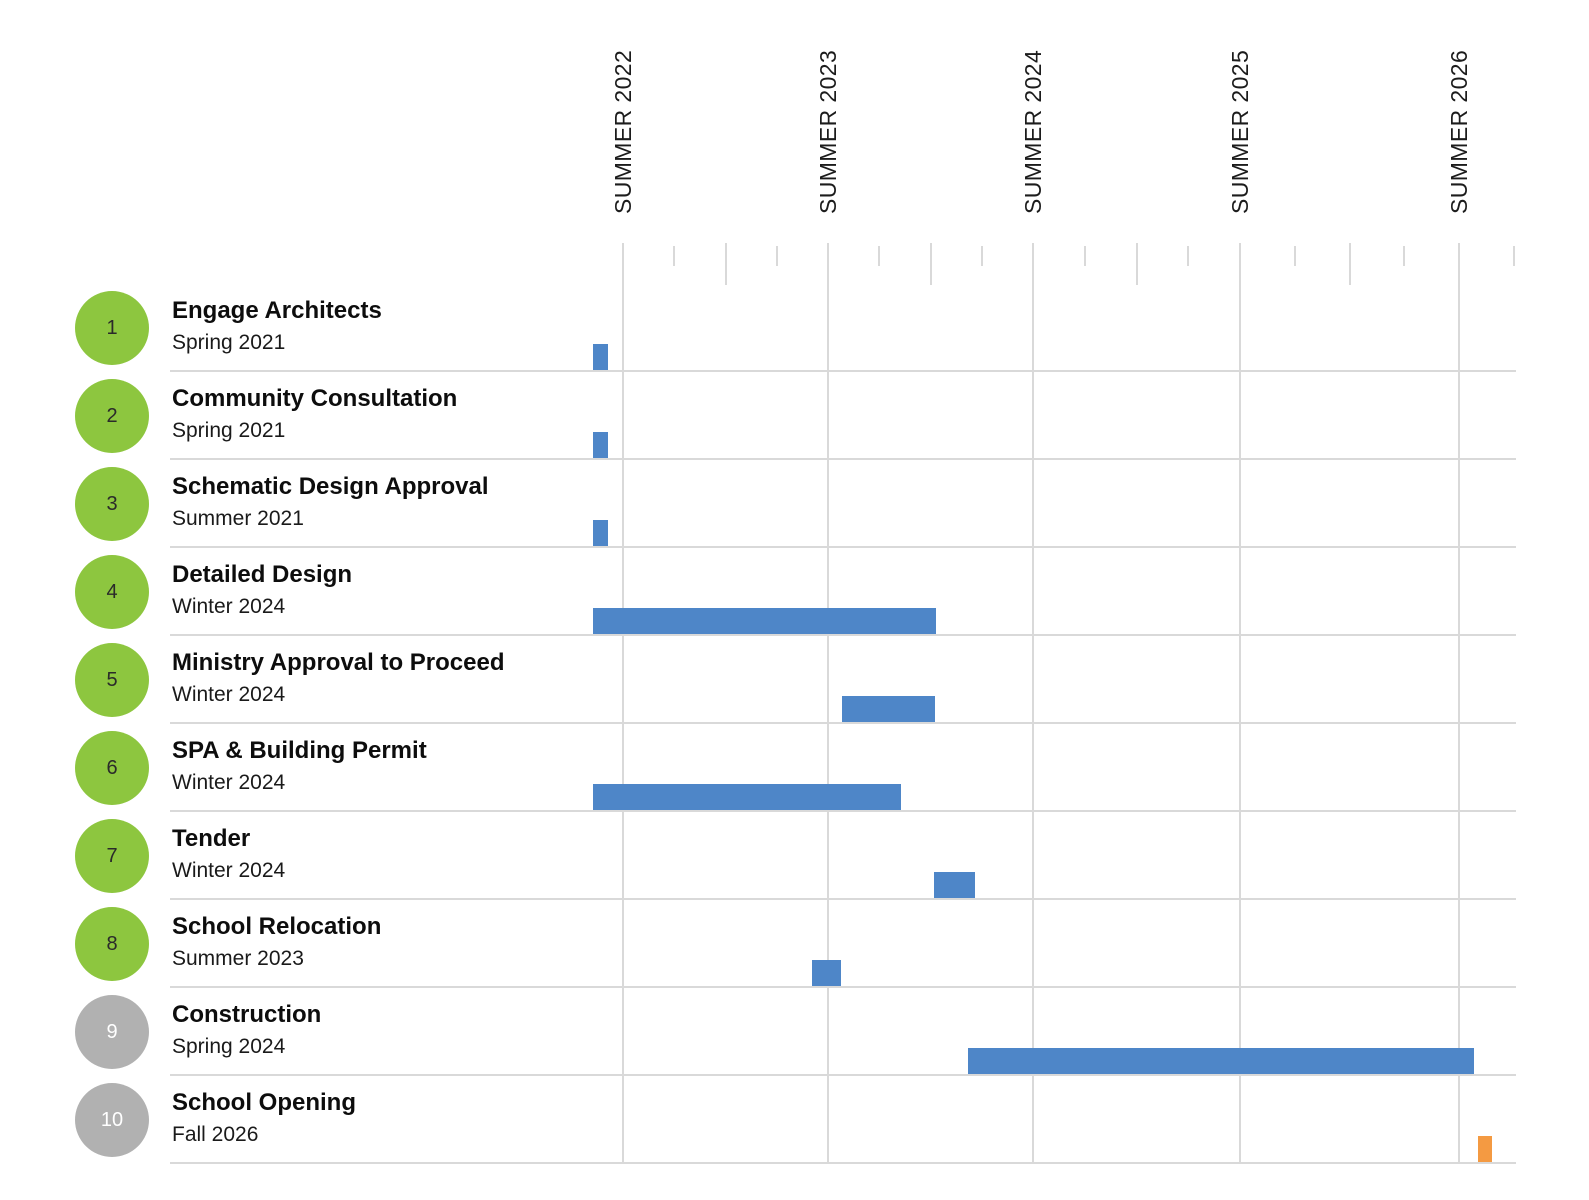  What do you see at coordinates (1033, 131) in the screenshot?
I see `timeline-axis-label: SUMMER 2024` at bounding box center [1033, 131].